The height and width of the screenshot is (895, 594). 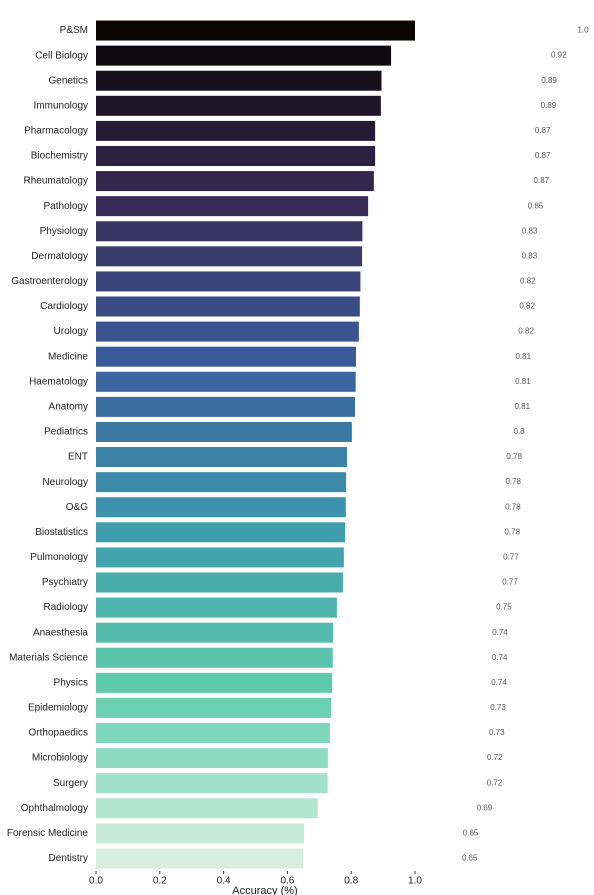 I want to click on y-tick-label: Dentistry, so click(x=68, y=858).